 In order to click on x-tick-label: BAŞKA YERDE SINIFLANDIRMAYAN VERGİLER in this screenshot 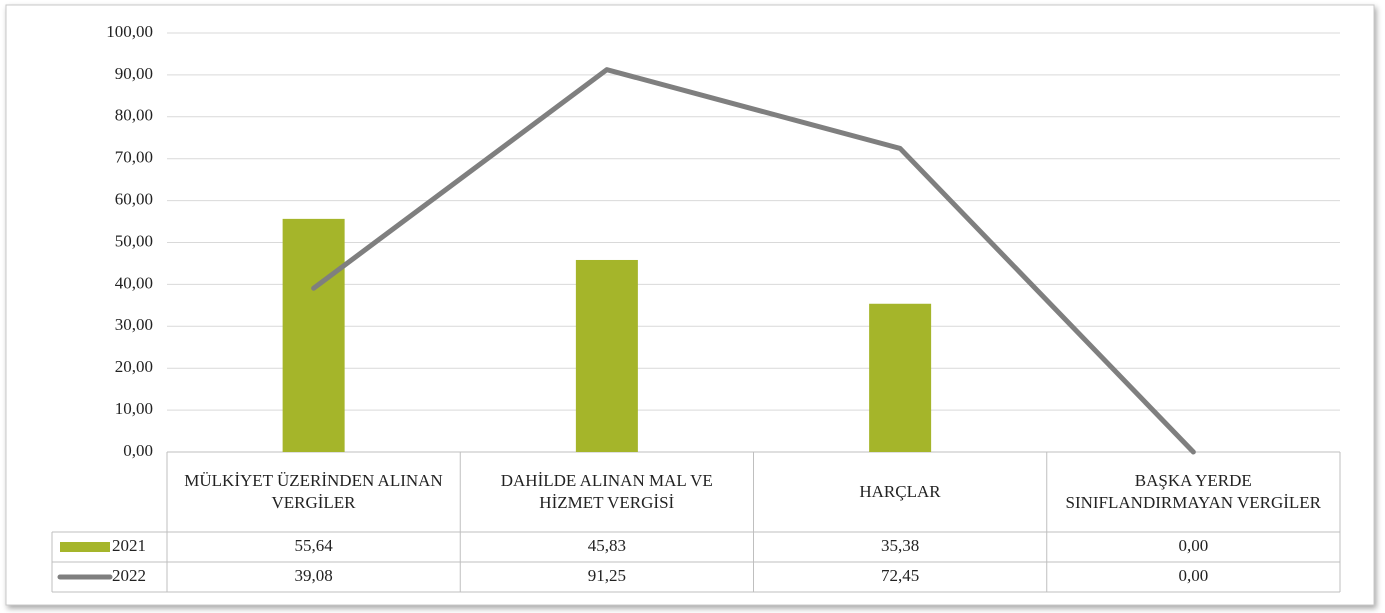, I will do `click(1193, 491)`.